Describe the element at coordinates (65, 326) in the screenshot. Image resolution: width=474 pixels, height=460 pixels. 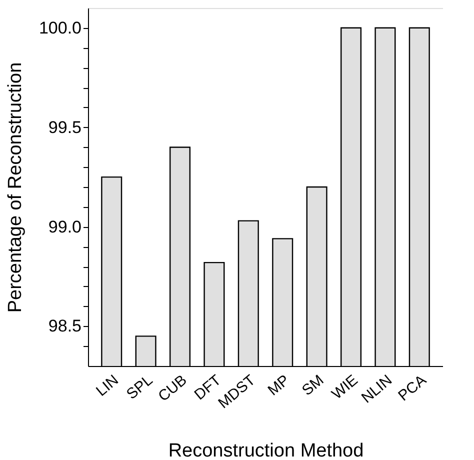
I see `y-tick-label: 98.5` at that location.